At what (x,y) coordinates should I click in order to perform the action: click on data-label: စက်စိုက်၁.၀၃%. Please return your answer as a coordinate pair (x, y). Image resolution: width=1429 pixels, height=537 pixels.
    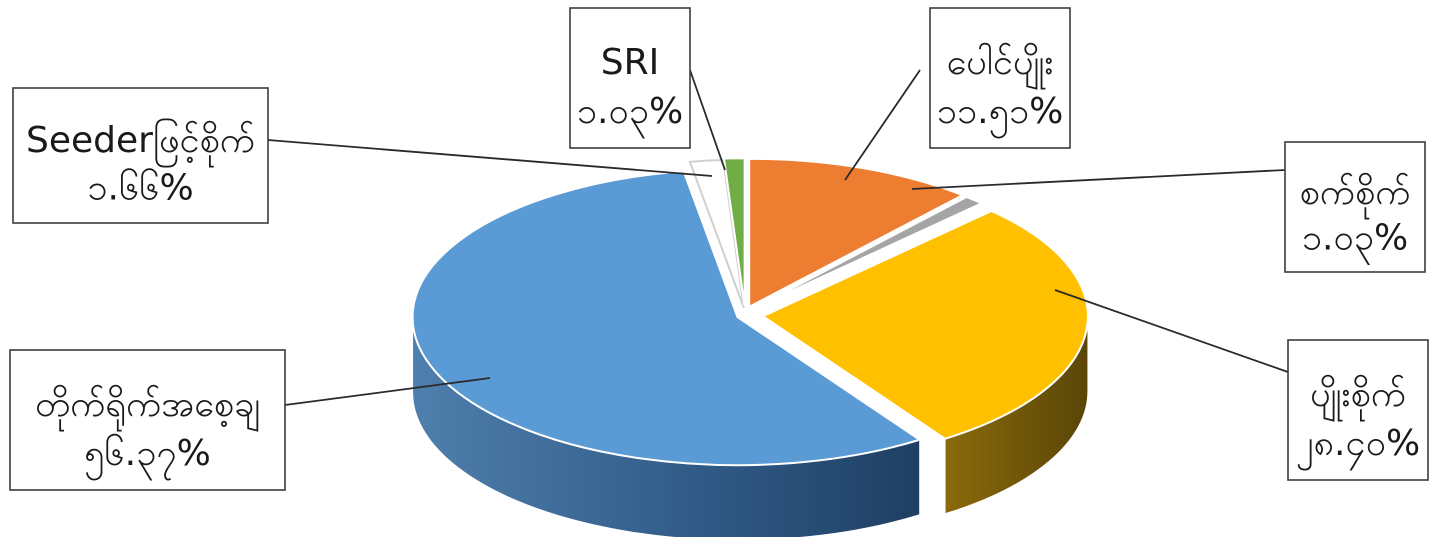
    Looking at the image, I should click on (1355, 207).